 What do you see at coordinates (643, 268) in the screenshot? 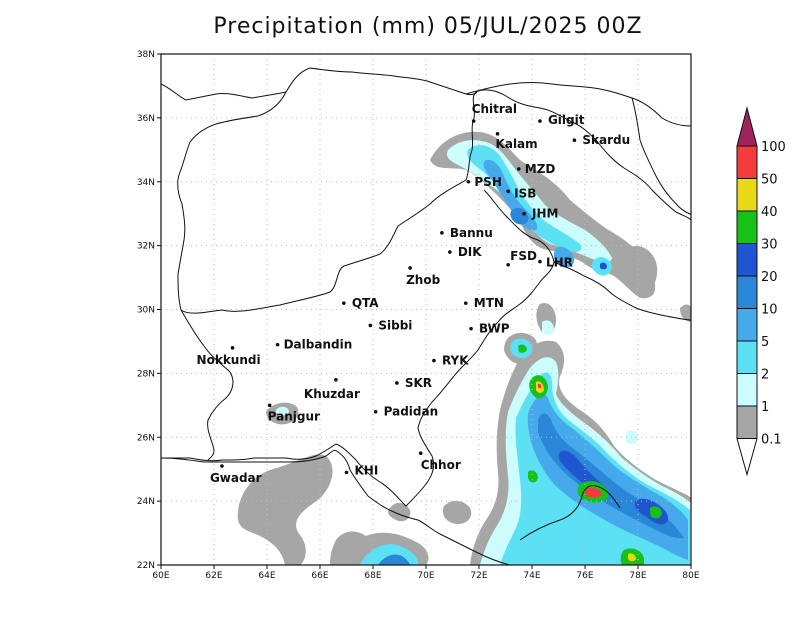
I see `precip-area-ne-grey` at bounding box center [643, 268].